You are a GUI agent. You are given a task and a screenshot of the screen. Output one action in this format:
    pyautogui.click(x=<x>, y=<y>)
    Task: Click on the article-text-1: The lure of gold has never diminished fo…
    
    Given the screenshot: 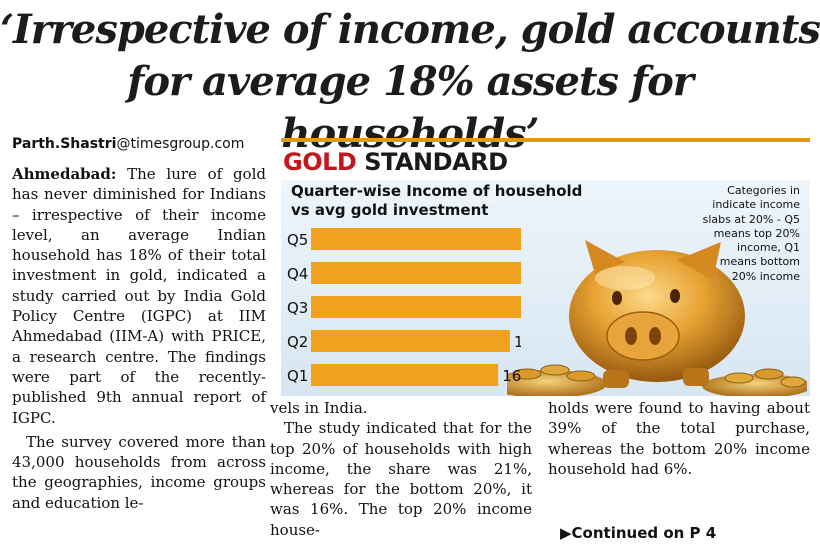 What is the action you would take?
    pyautogui.click(x=139, y=296)
    